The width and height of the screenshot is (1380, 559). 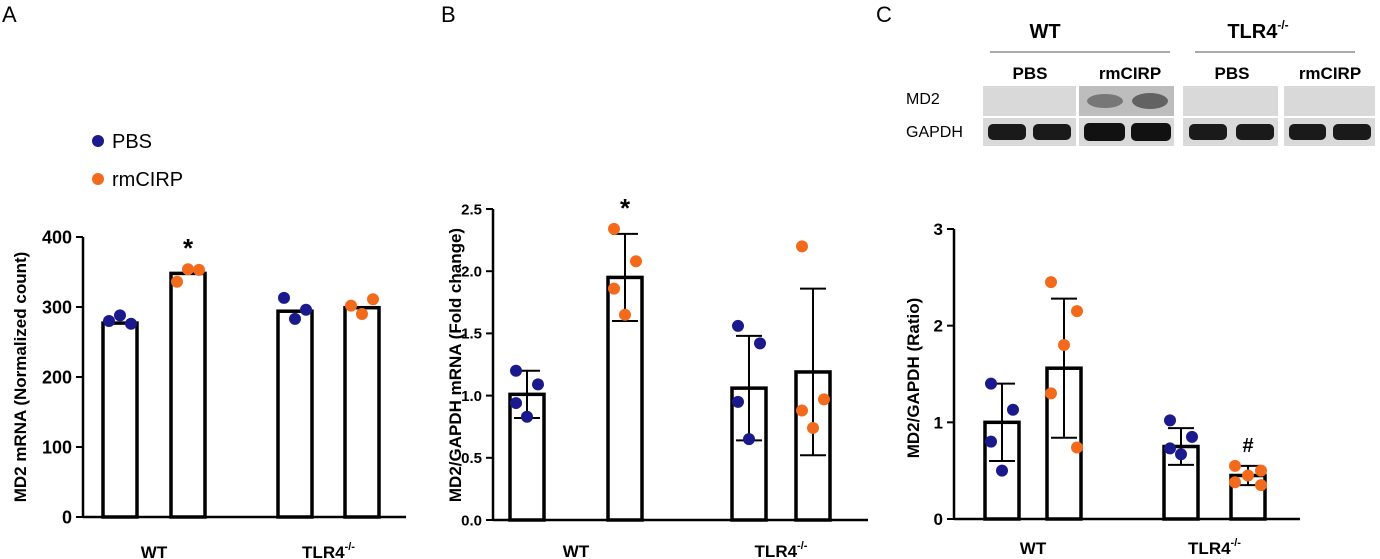 I want to click on y-axis-label: MD2 mRNA (Normalized count), so click(x=20, y=377).